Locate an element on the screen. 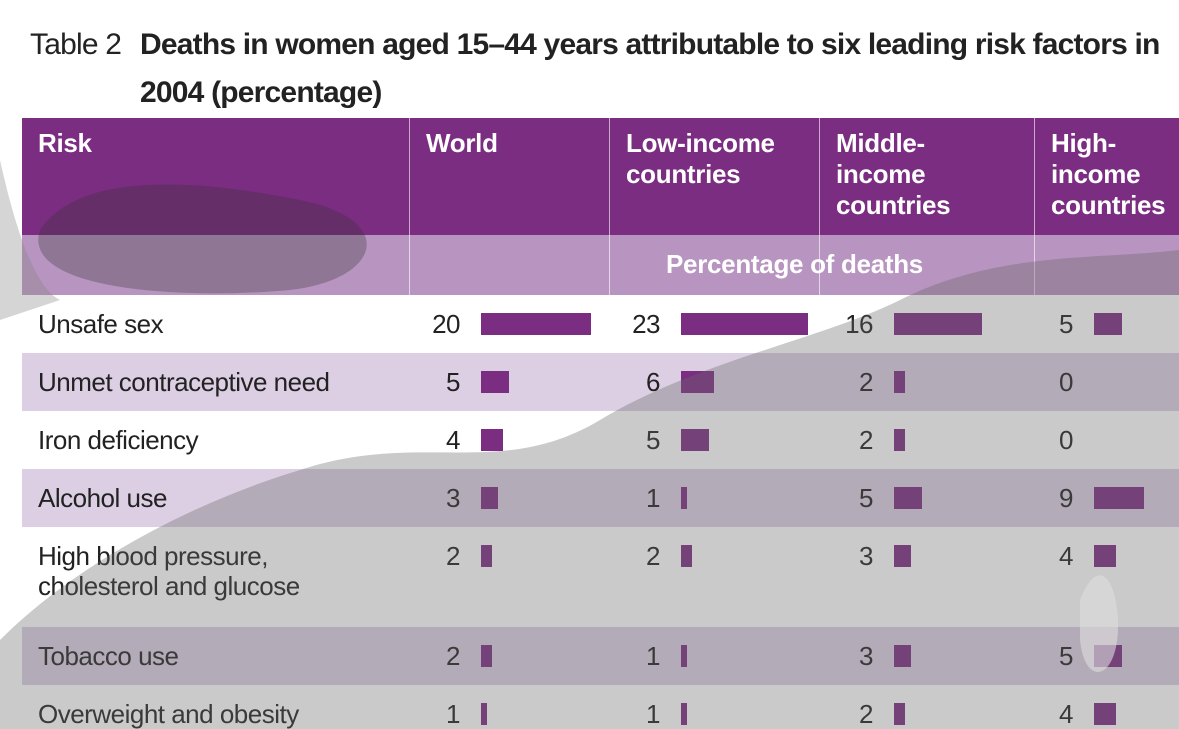 This screenshot has height=729, width=1179. value: 9 is located at coordinates (1066, 498).